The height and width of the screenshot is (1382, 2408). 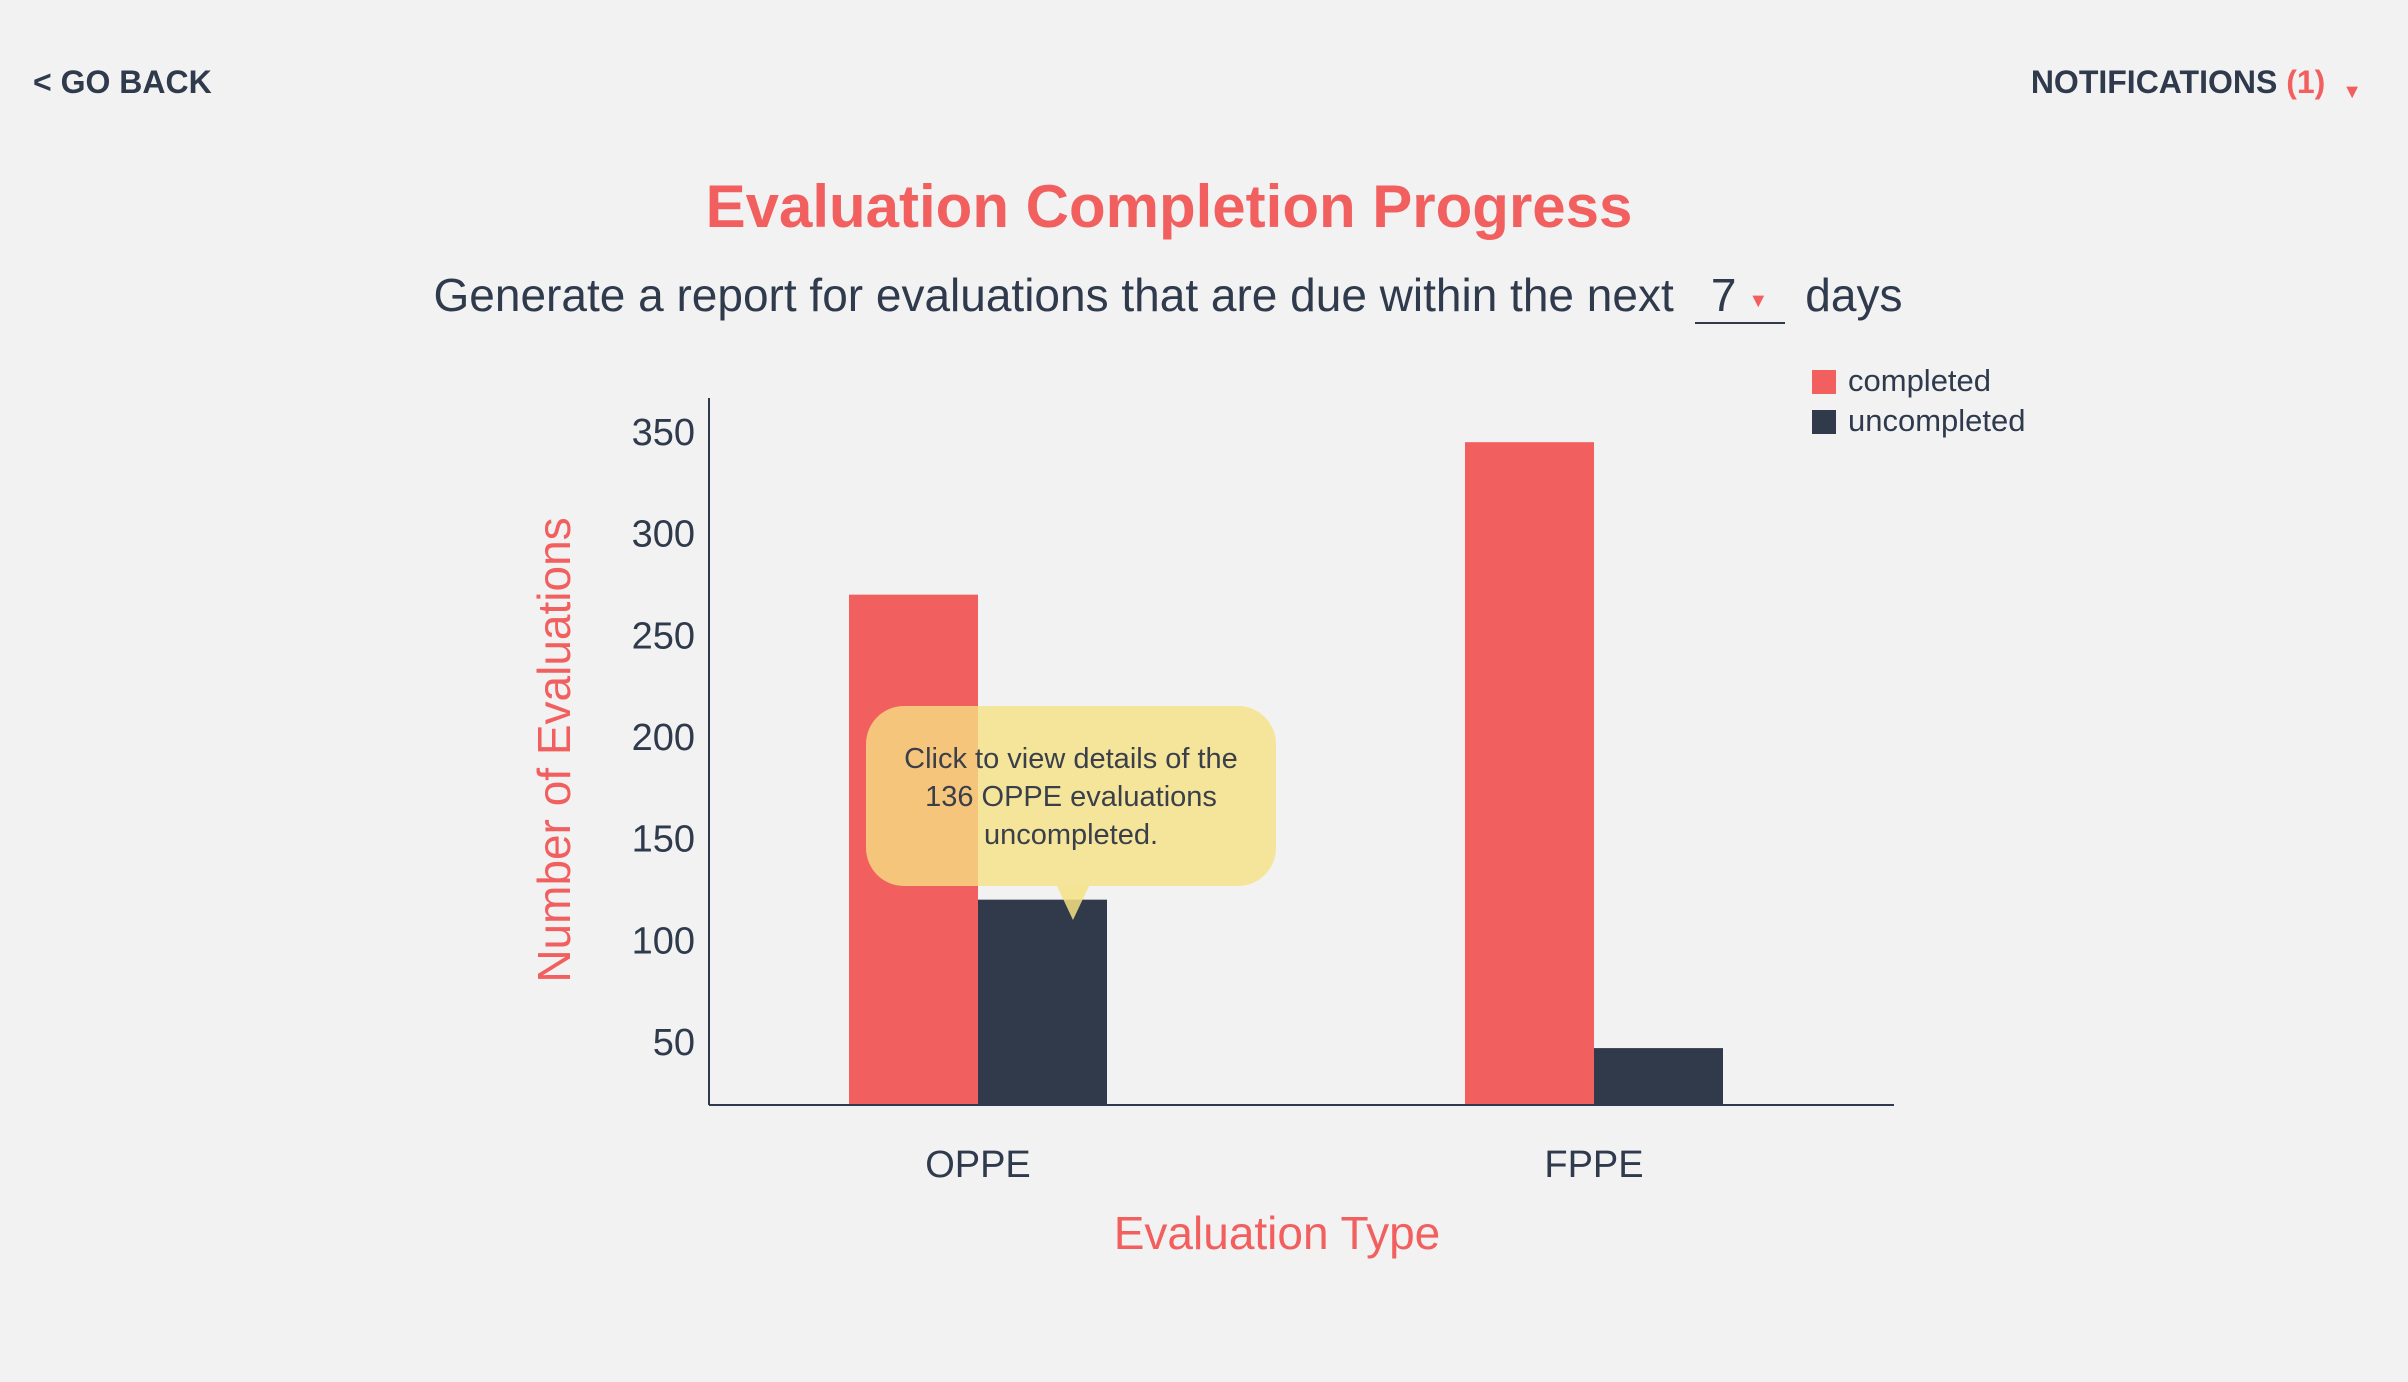 I want to click on y-tick-label: 100, so click(x=663, y=941).